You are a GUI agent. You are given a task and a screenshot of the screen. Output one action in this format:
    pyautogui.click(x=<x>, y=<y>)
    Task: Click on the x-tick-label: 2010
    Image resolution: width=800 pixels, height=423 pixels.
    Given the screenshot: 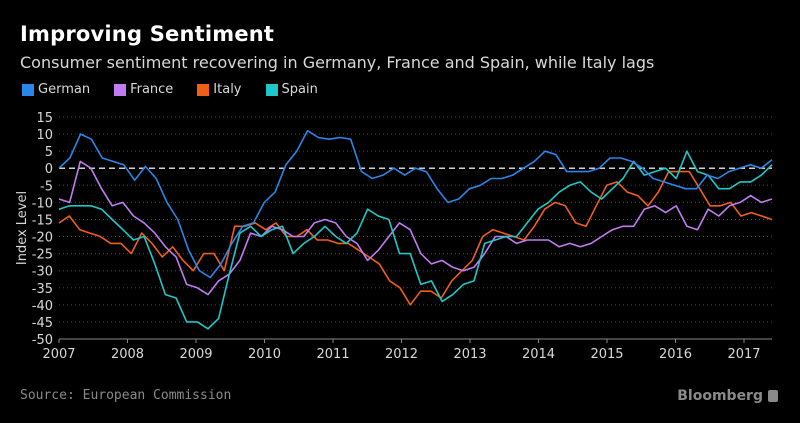 What is the action you would take?
    pyautogui.click(x=264, y=354)
    